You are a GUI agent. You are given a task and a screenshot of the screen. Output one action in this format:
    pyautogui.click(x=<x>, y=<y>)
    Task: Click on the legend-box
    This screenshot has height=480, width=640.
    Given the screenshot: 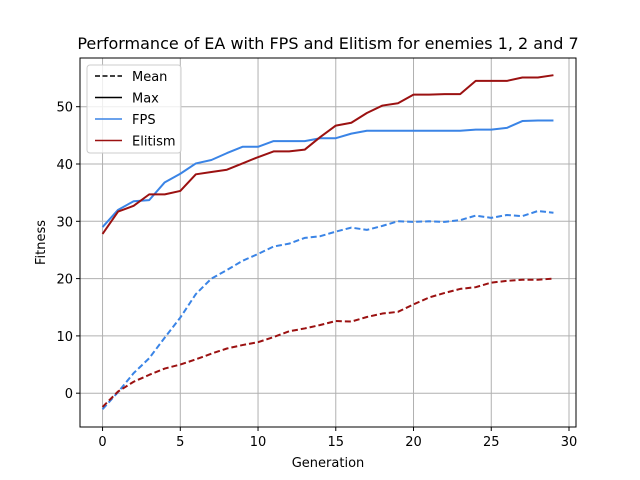 What is the action you would take?
    pyautogui.click(x=134, y=109)
    